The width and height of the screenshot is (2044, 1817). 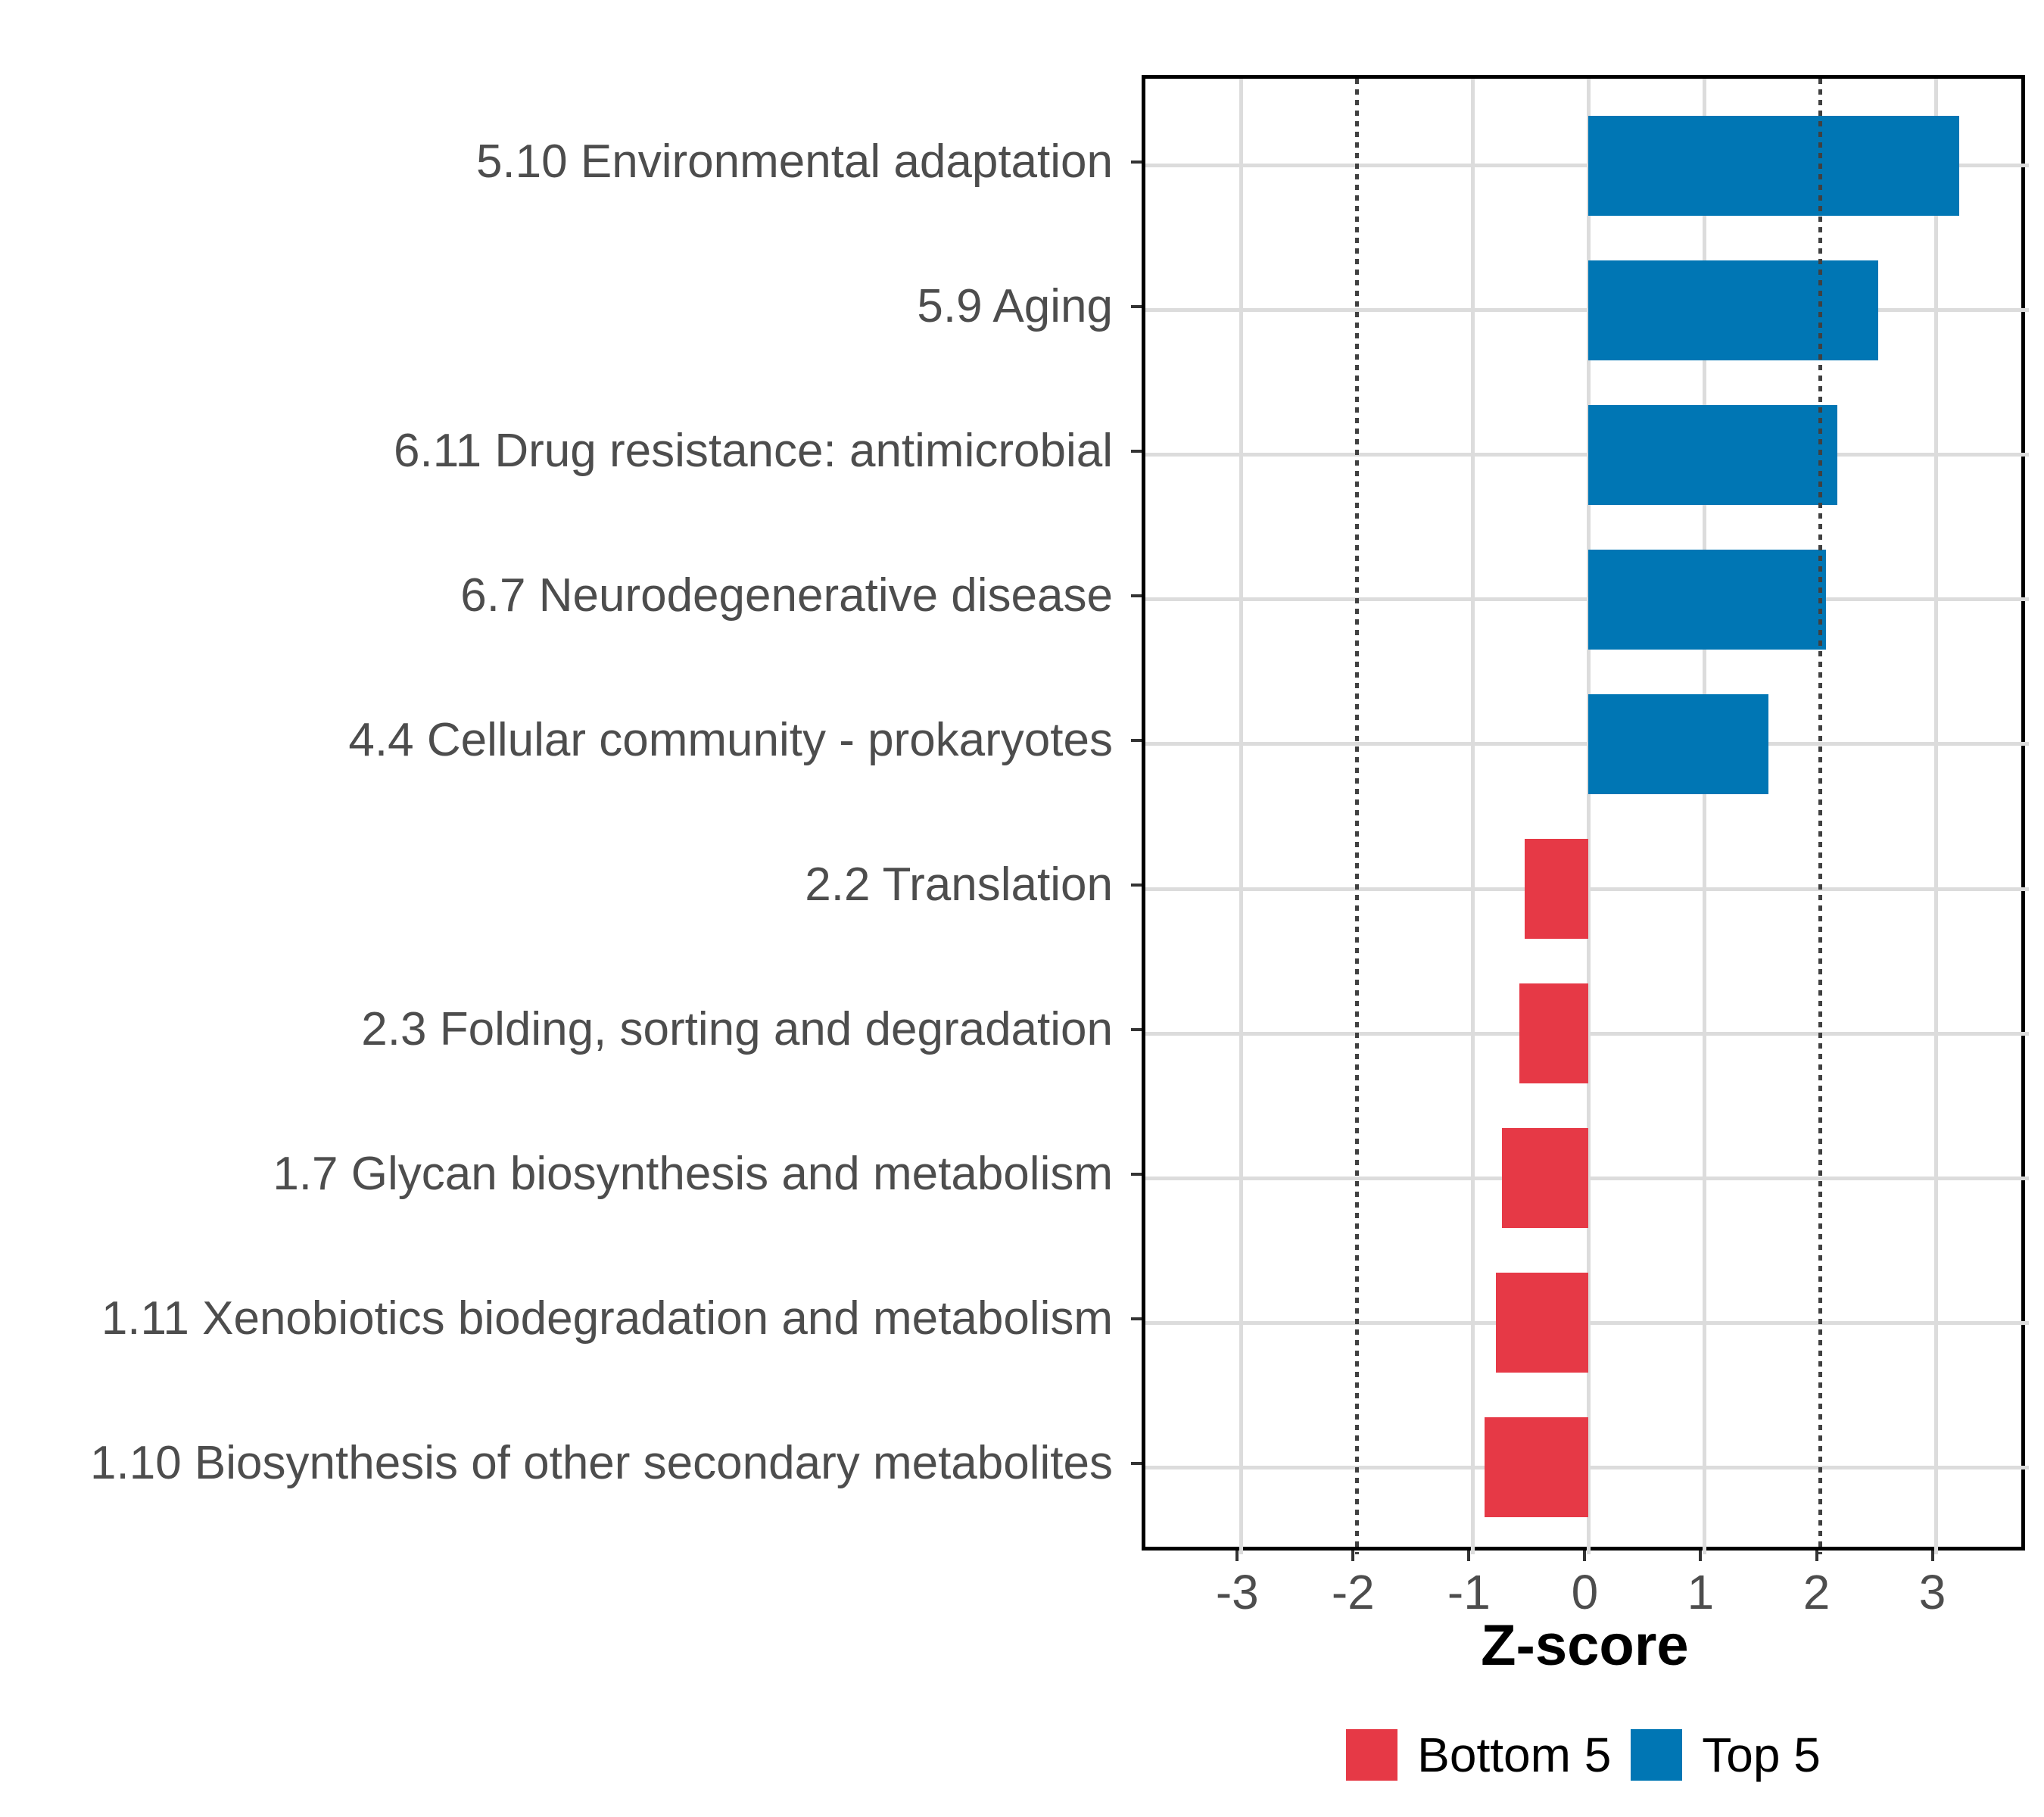 I want to click on x-tick-label: -1, so click(x=1469, y=1592).